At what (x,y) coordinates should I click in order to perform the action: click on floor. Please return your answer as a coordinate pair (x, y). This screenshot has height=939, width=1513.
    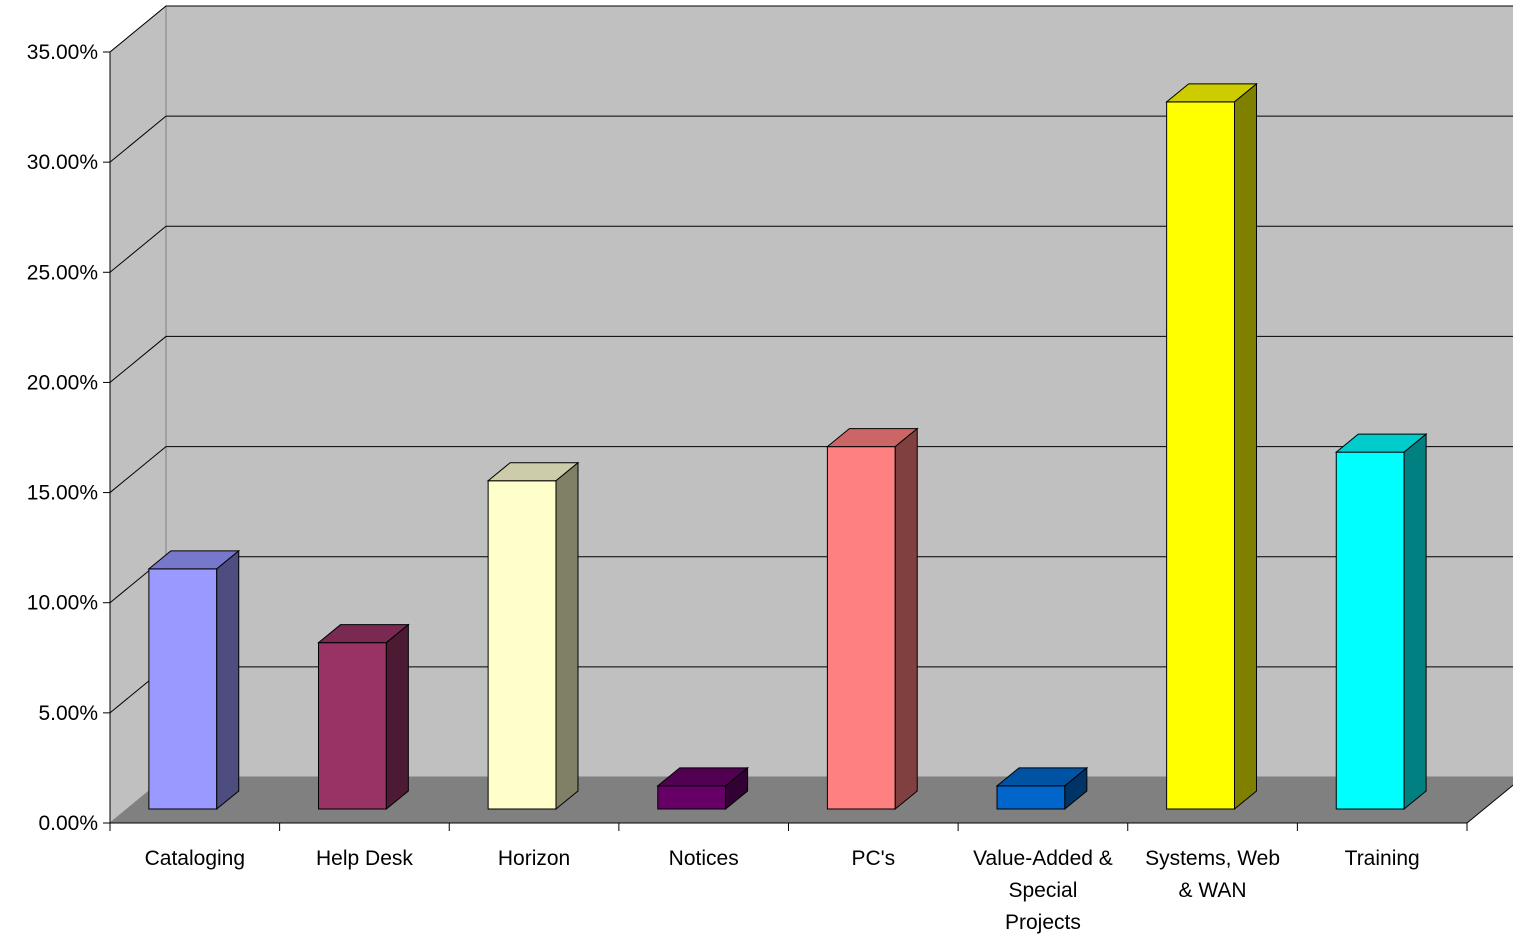
    Looking at the image, I should click on (811, 800).